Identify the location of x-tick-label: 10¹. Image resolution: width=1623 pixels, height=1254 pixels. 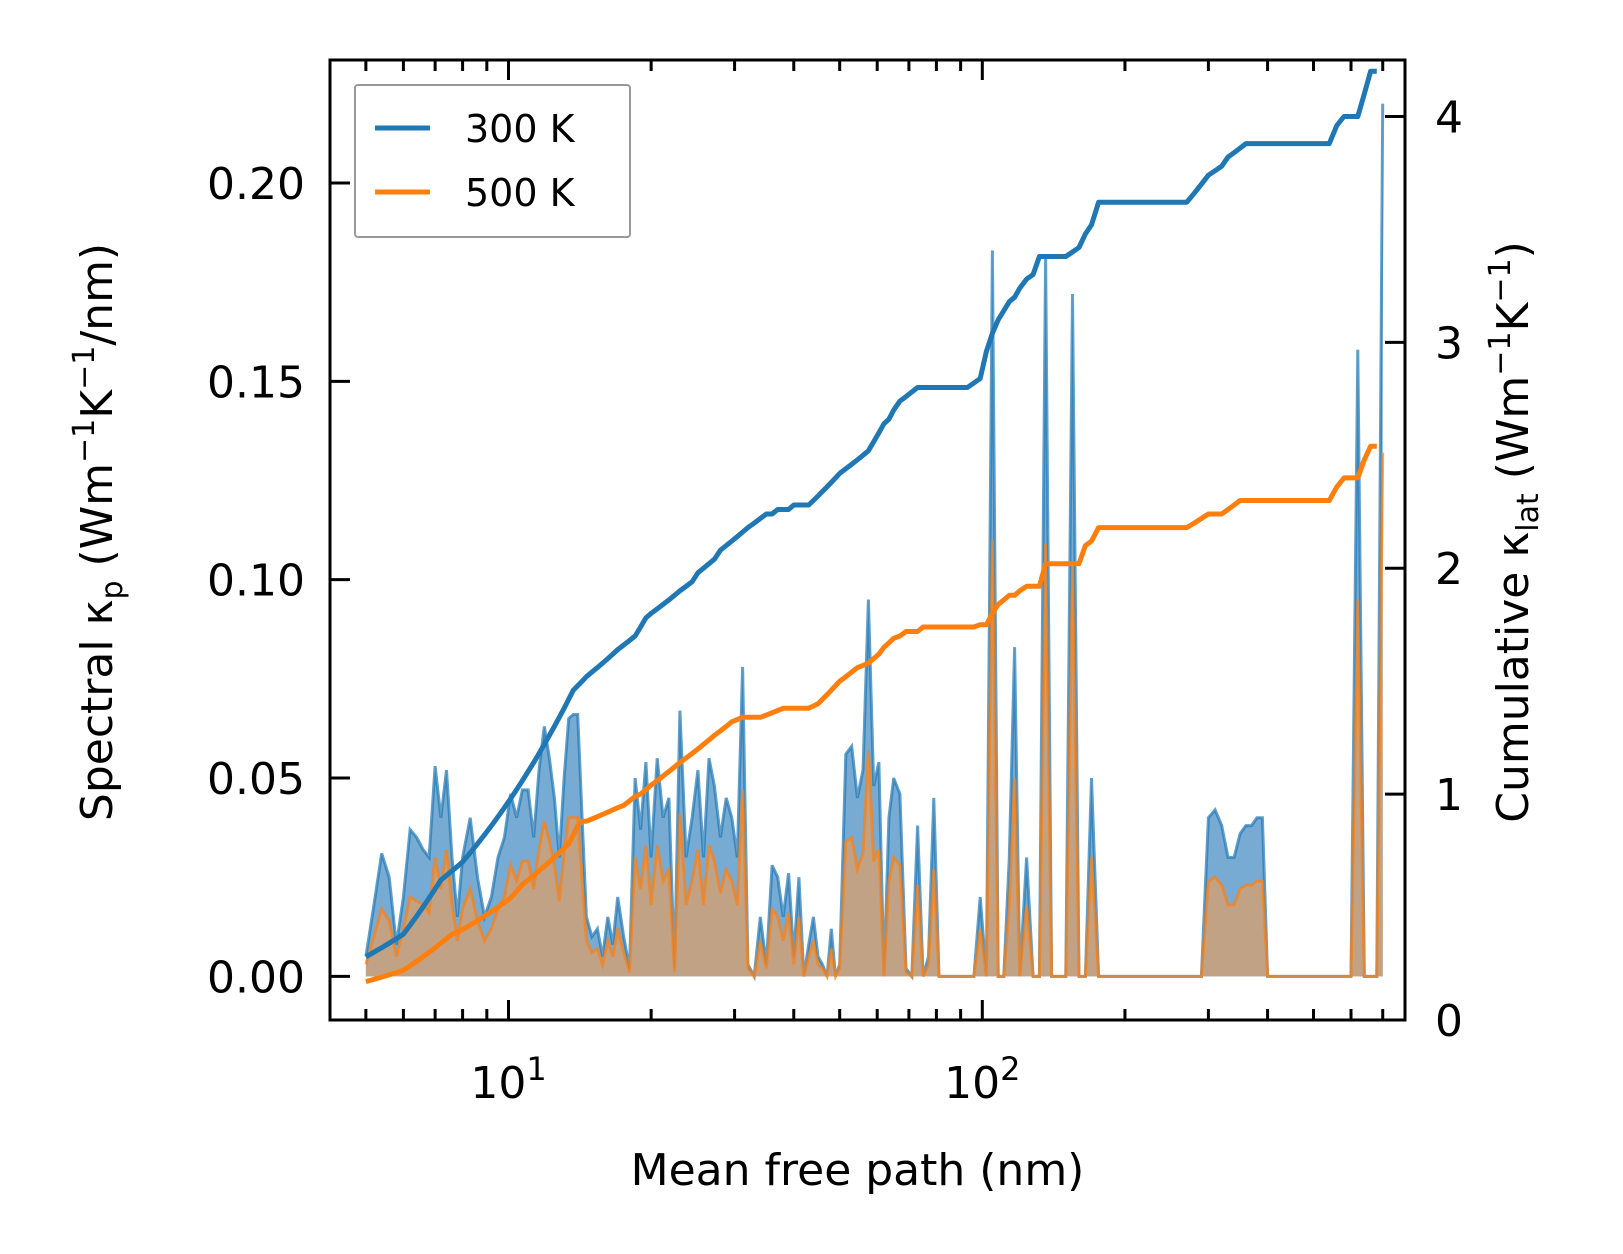
(508, 1079).